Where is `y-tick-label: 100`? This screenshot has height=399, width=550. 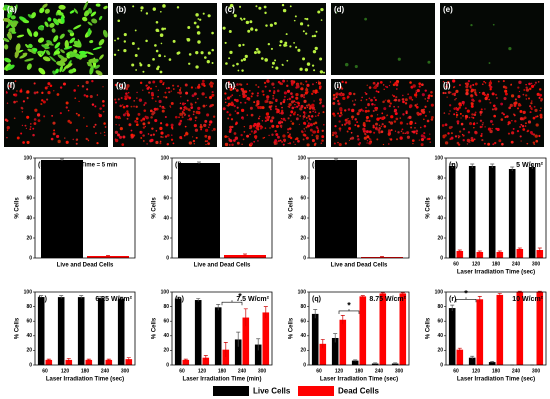
y-tick-label: 100 is located at coordinates (302, 292).